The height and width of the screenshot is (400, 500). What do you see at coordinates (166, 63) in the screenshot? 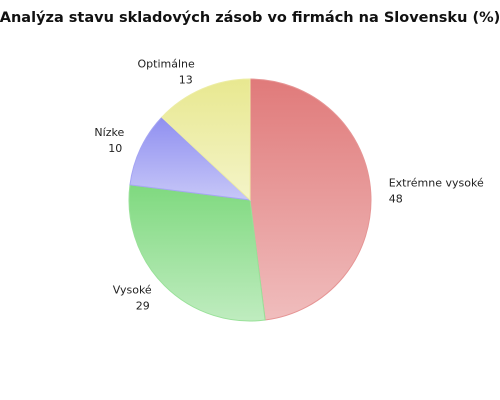
I see `slice-label: Optimálne` at bounding box center [166, 63].